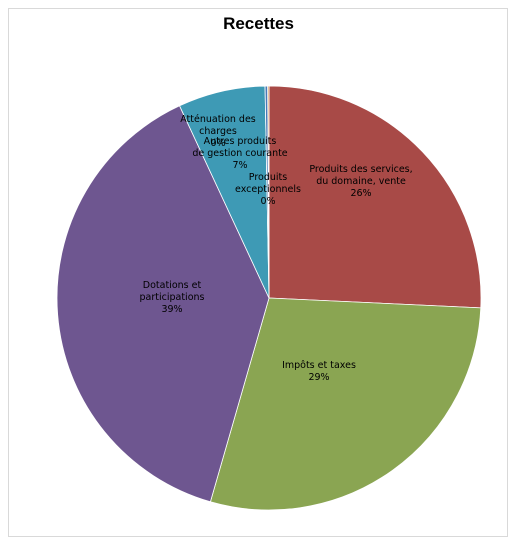 The width and height of the screenshot is (517, 545). I want to click on chart-title: Recettes, so click(258, 23).